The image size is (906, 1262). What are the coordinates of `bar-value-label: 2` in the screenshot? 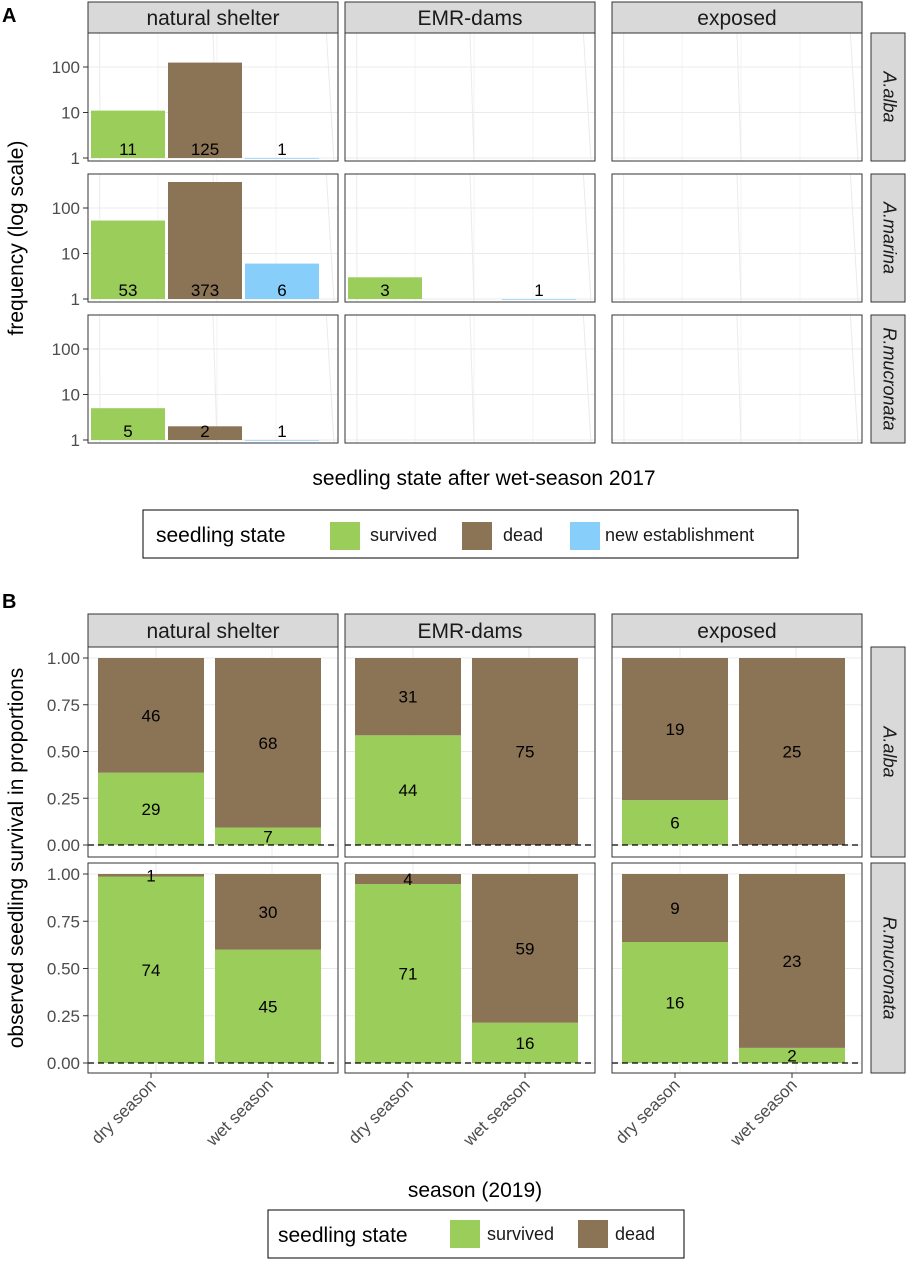 It's located at (204, 431).